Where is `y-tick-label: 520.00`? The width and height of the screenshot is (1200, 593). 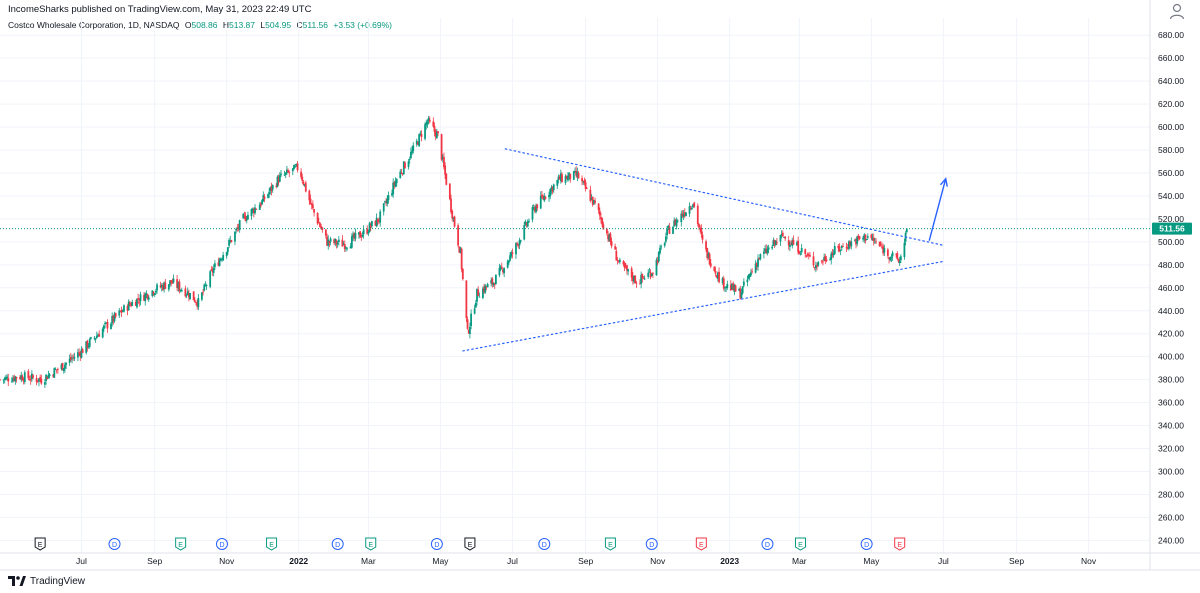 y-tick-label: 520.00 is located at coordinates (1171, 219).